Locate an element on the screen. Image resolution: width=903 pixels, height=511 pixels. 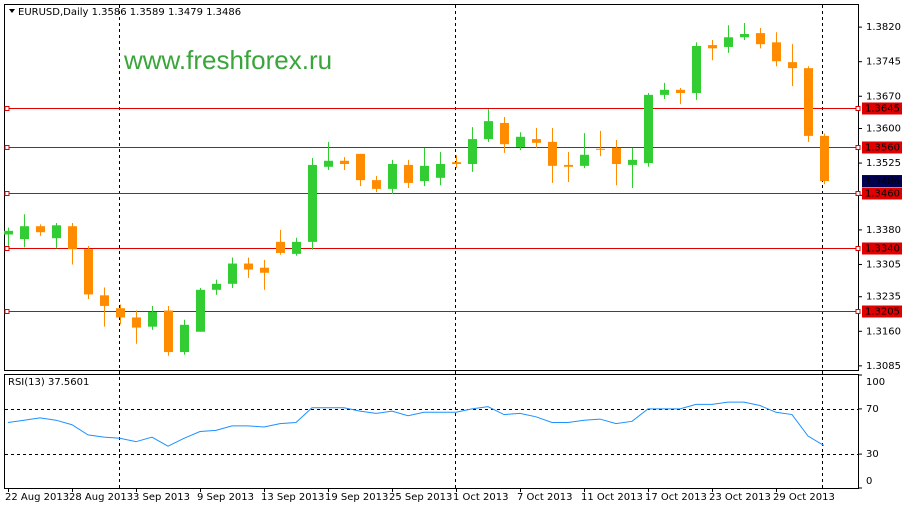
current-price-box is located at coordinates (882, 181).